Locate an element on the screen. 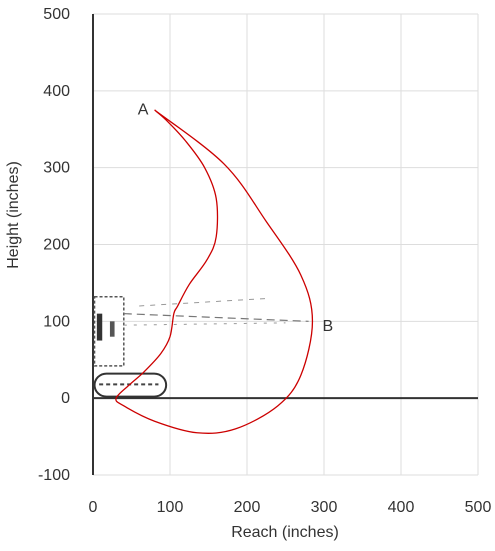 The width and height of the screenshot is (495, 551). x-tick-label: 400 is located at coordinates (401, 507).